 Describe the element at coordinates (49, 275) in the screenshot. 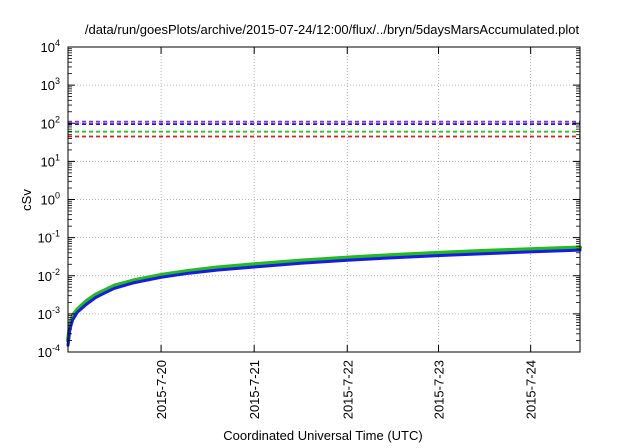

I see `y-tick-label: 10⁻²` at that location.